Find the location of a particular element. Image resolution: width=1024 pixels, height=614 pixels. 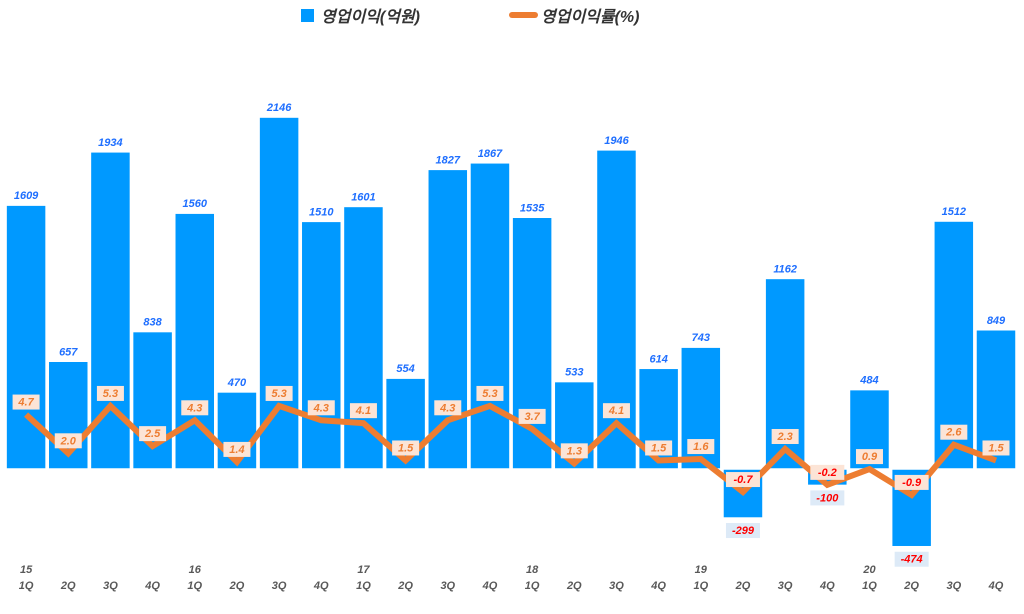

bar-value-label: 849 is located at coordinates (996, 321).